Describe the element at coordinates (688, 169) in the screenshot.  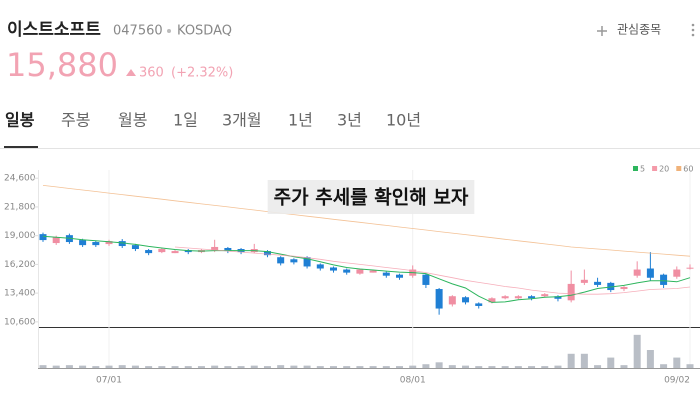
I see `legend-label: 60` at that location.